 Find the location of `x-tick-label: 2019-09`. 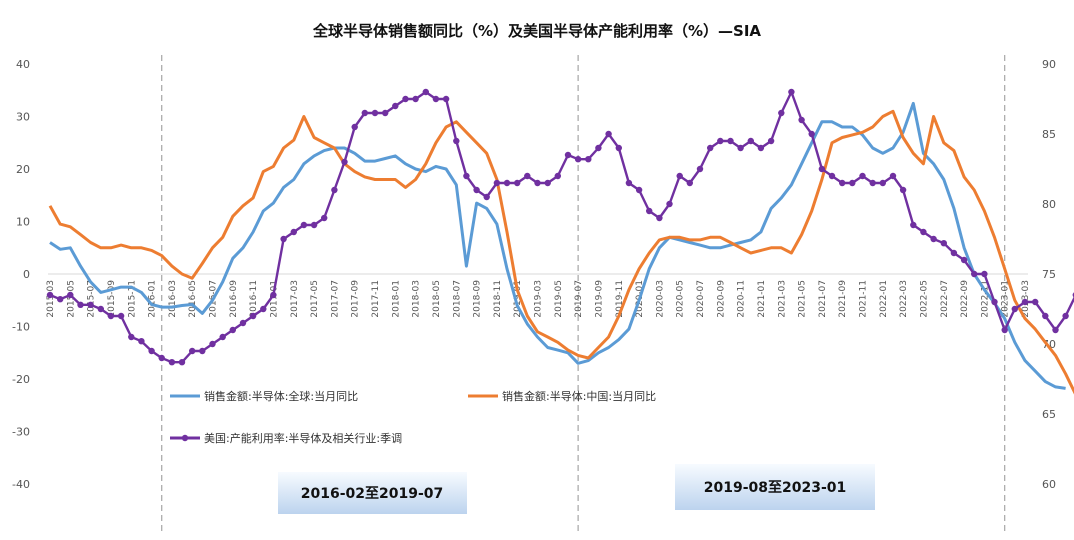

x-tick-label: 2019-09 is located at coordinates (599, 299).